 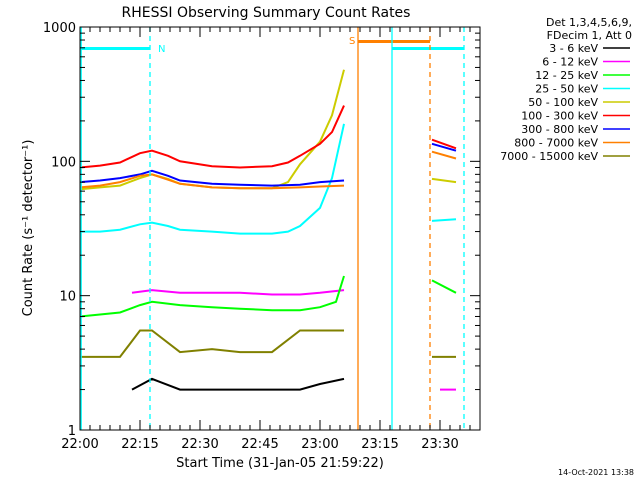 What do you see at coordinates (272, 45) in the screenshot?
I see `instrument-state-bars` at bounding box center [272, 45].